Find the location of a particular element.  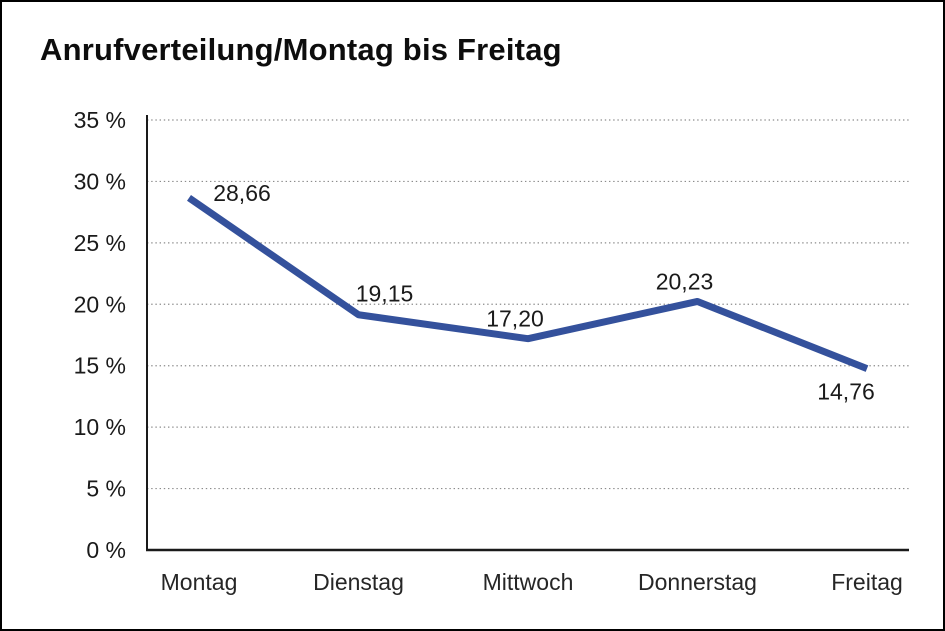

x-category-label: Donnerstag is located at coordinates (697, 582).